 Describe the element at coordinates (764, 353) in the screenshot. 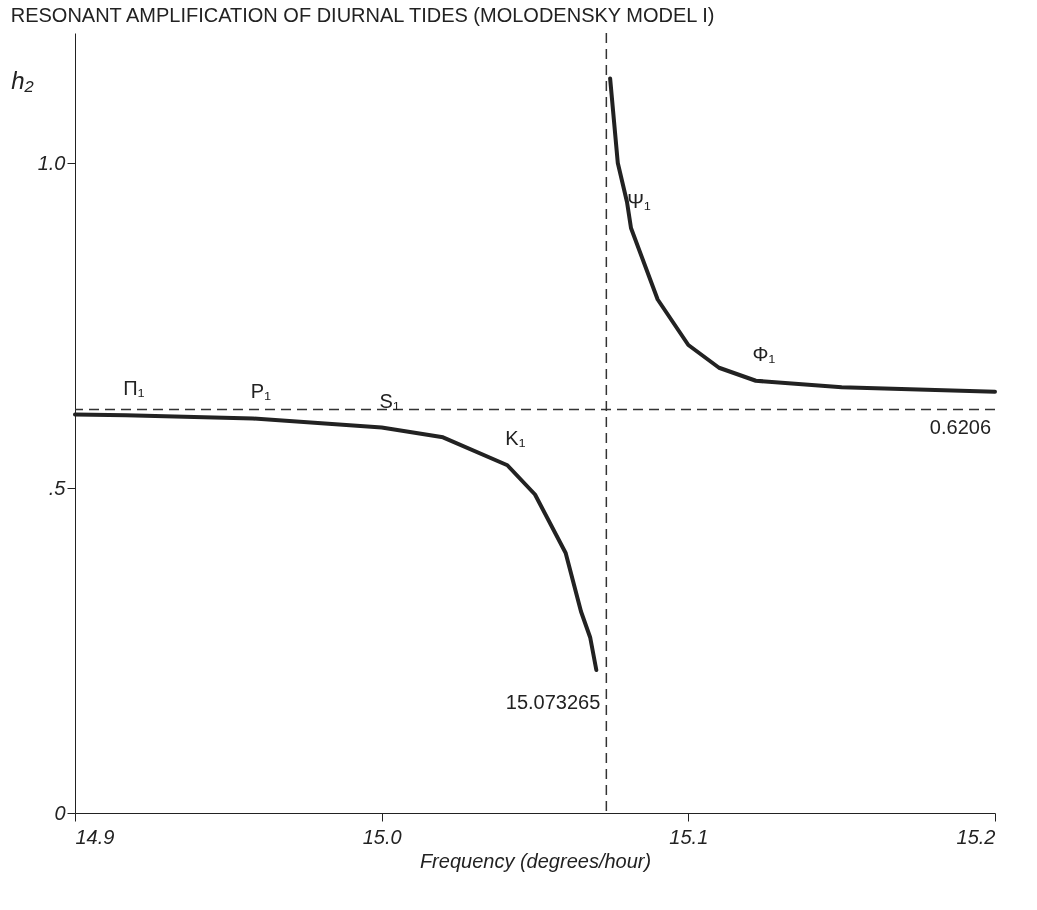

I see `annotation: Φ₁` at that location.